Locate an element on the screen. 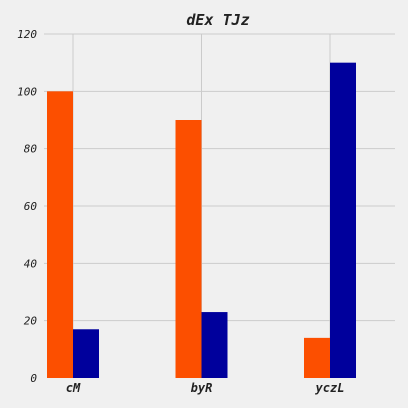 This screenshot has width=408, height=408. y-tick-label-4: 80 is located at coordinates (31, 149).